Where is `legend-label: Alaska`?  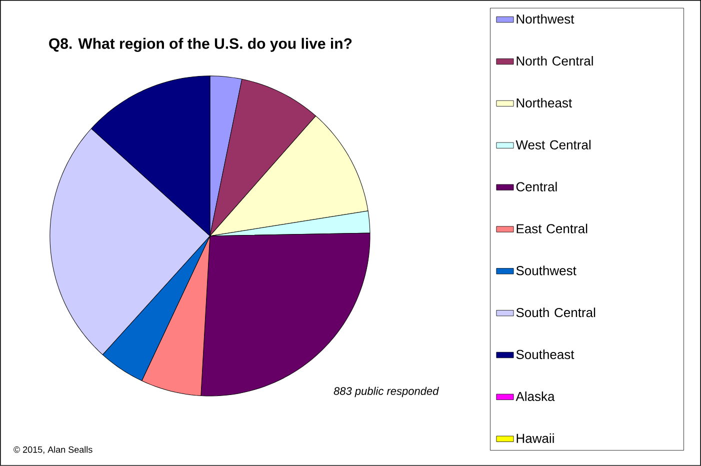 legend-label: Alaska is located at coordinates (535, 397).